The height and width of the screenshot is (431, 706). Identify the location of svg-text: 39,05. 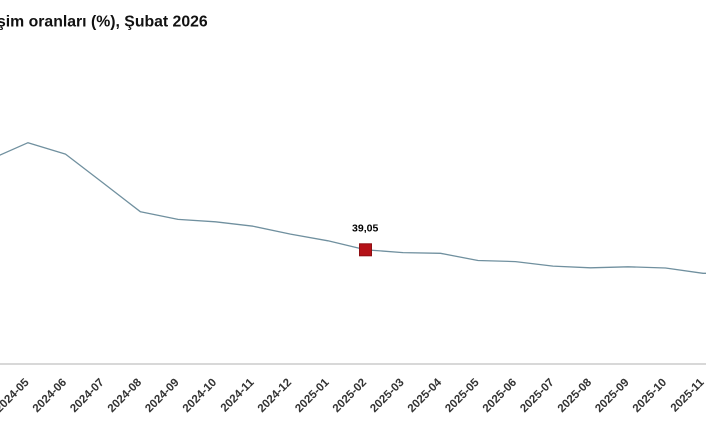
(365, 229).